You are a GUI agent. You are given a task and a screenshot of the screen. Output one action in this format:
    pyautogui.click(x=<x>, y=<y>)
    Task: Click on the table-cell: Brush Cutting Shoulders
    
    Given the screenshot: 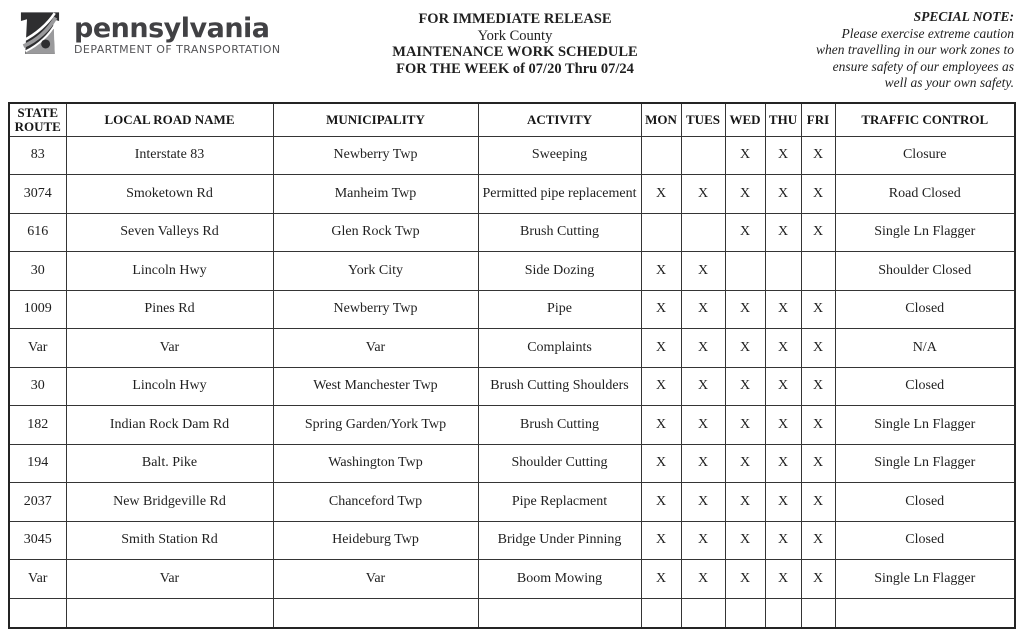 What is the action you would take?
    pyautogui.click(x=559, y=386)
    